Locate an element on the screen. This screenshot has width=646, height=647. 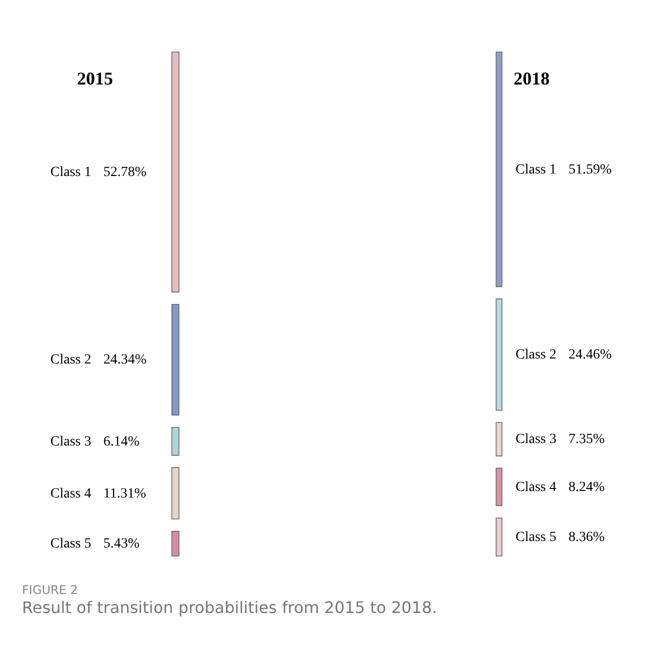
data-label: 51.59% is located at coordinates (590, 170).